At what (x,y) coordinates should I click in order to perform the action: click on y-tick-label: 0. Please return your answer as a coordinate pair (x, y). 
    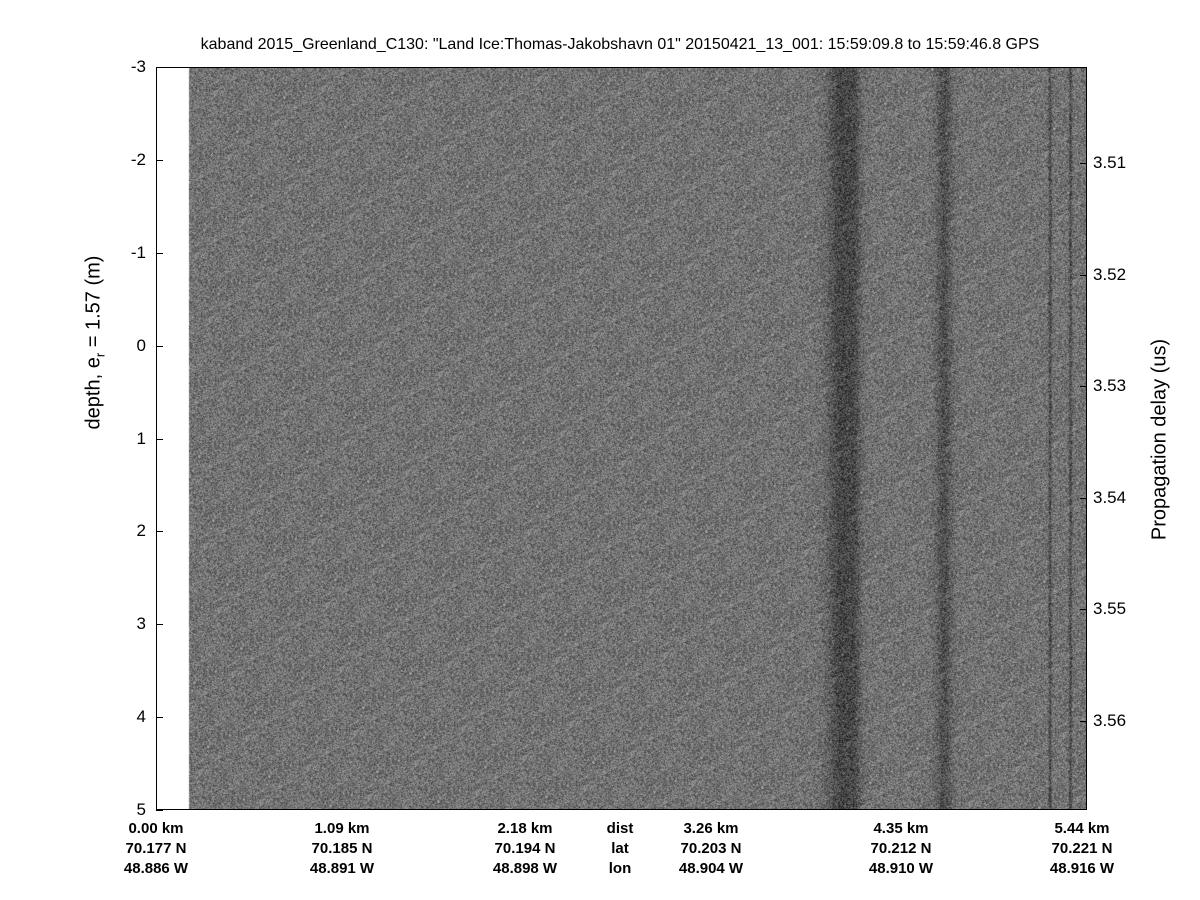
    Looking at the image, I should click on (141, 345).